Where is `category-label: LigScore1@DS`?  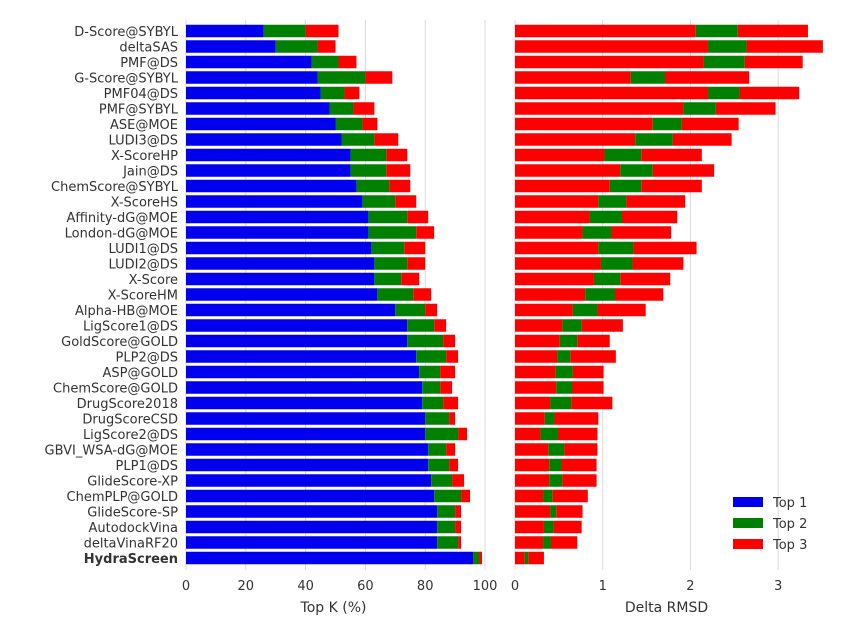 category-label: LigScore1@DS is located at coordinates (130, 327).